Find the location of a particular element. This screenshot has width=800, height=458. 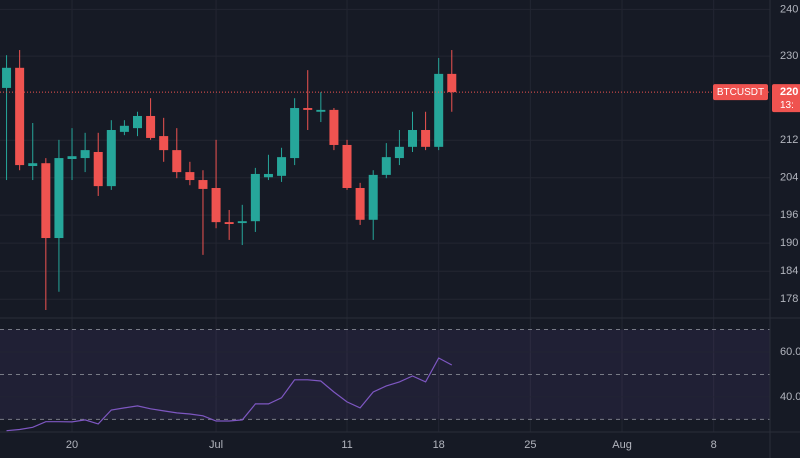

y-tick-label: 240 is located at coordinates (789, 9).